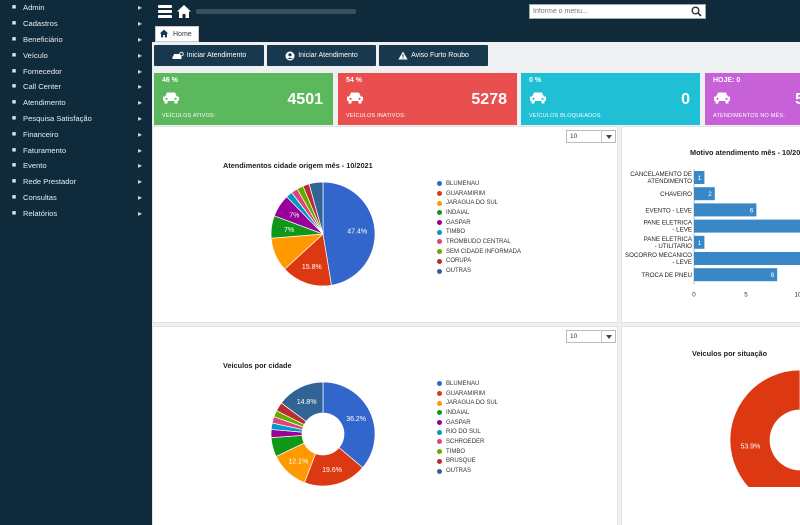 Image resolution: width=800 pixels, height=525 pixels. Describe the element at coordinates (566, 116) in the screenshot. I see `card-label: VEÍCULOS BLOQUEADOS:` at that location.